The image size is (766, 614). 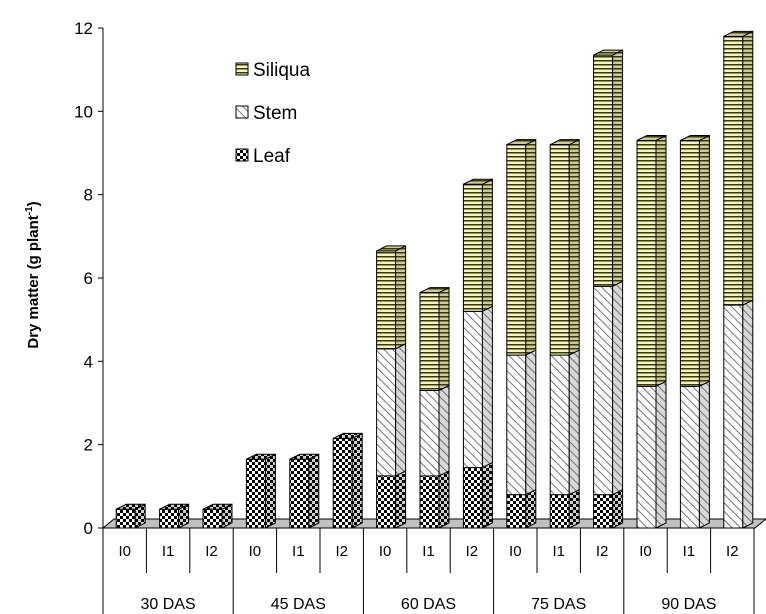 I want to click on x-group-label: 75 DAS, so click(x=558, y=604).